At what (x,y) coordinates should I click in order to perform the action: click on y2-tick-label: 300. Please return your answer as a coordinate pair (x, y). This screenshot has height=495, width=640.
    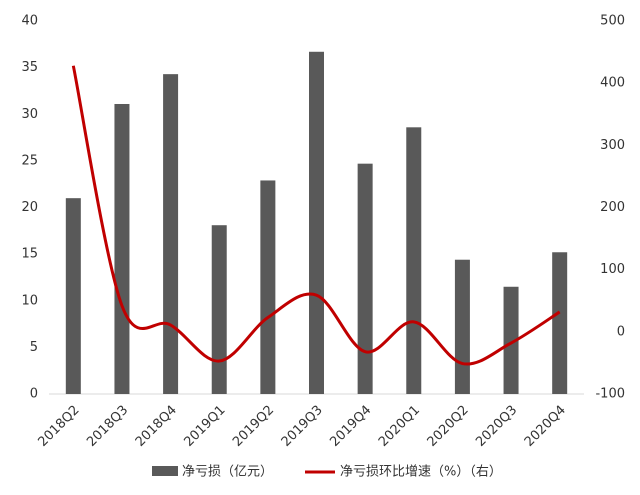
    Looking at the image, I should click on (612, 145).